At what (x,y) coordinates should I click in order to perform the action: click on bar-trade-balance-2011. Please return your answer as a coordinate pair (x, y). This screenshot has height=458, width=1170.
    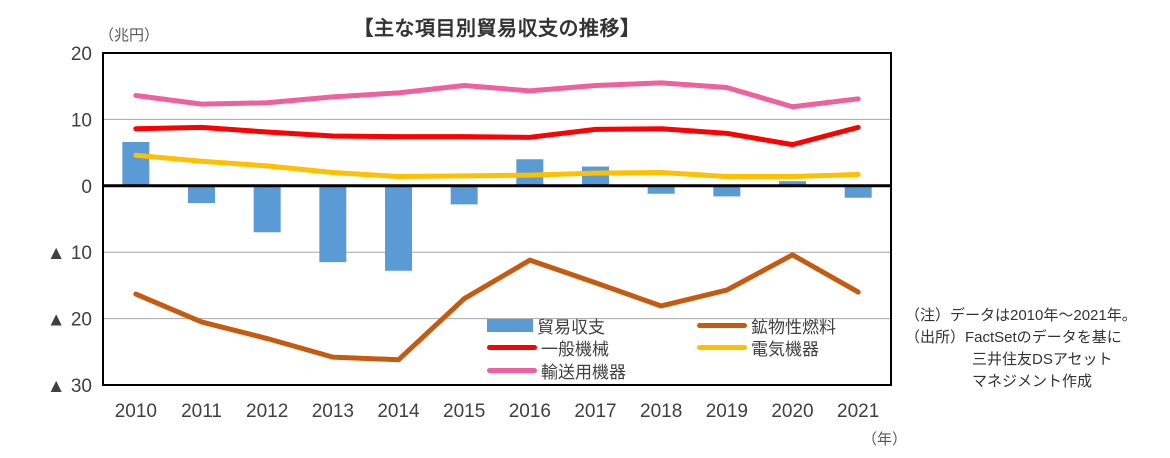
    Looking at the image, I should click on (201, 194).